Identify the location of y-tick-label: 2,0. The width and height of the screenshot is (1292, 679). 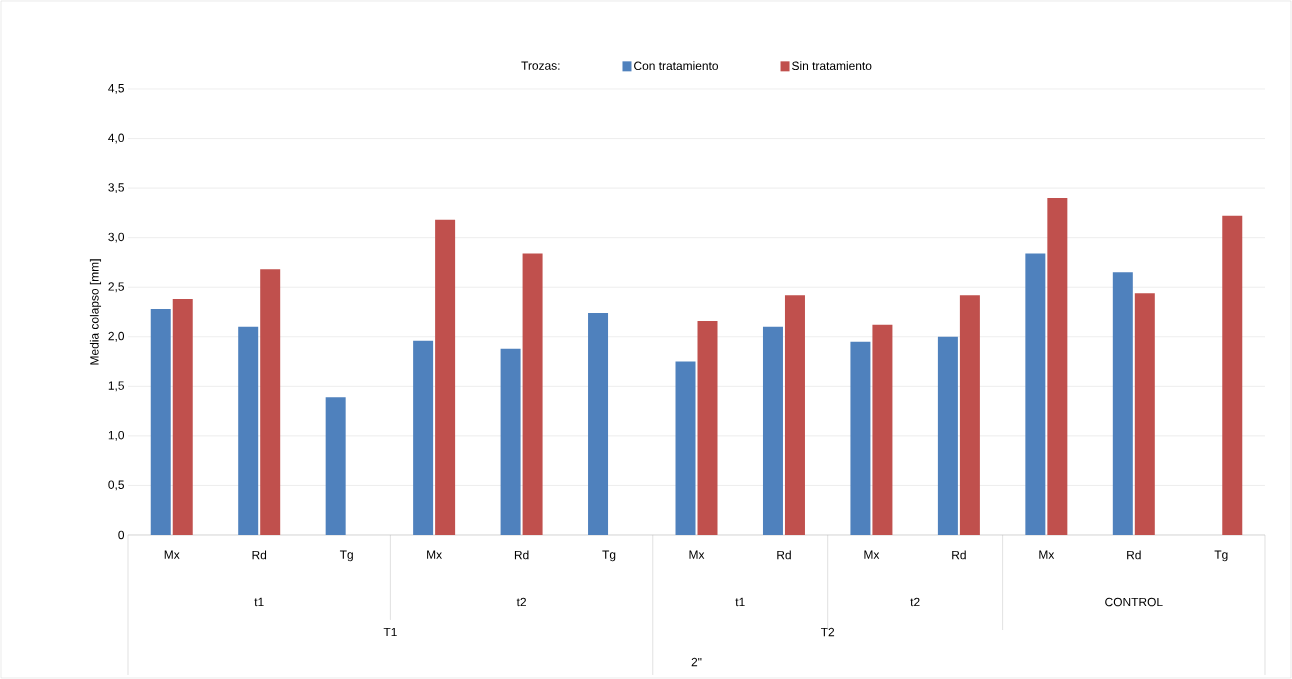
(116, 336).